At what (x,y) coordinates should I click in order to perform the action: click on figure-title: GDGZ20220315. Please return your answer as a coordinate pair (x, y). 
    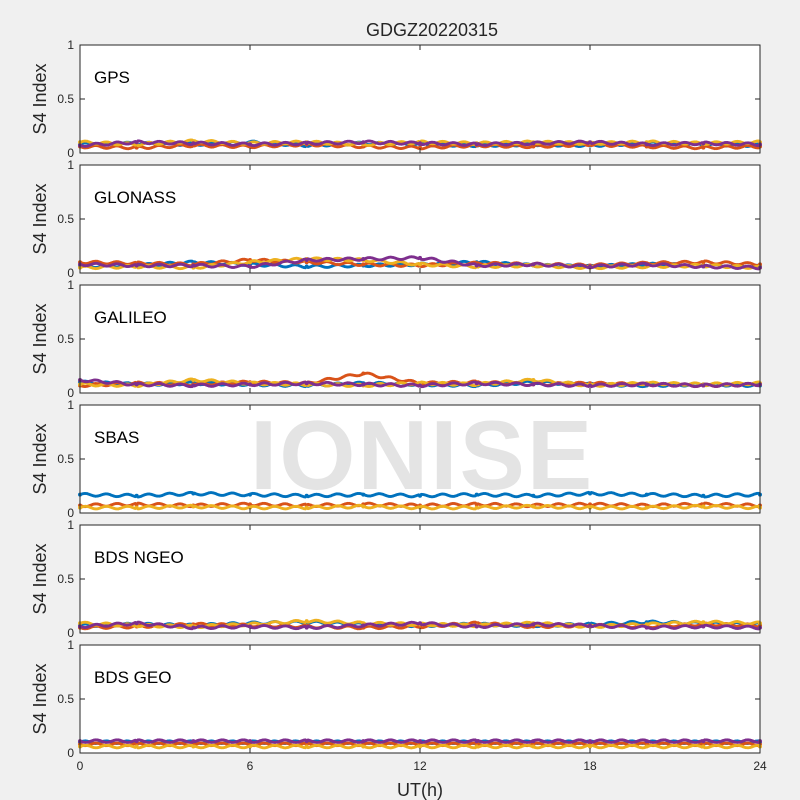
    Looking at the image, I should click on (432, 30).